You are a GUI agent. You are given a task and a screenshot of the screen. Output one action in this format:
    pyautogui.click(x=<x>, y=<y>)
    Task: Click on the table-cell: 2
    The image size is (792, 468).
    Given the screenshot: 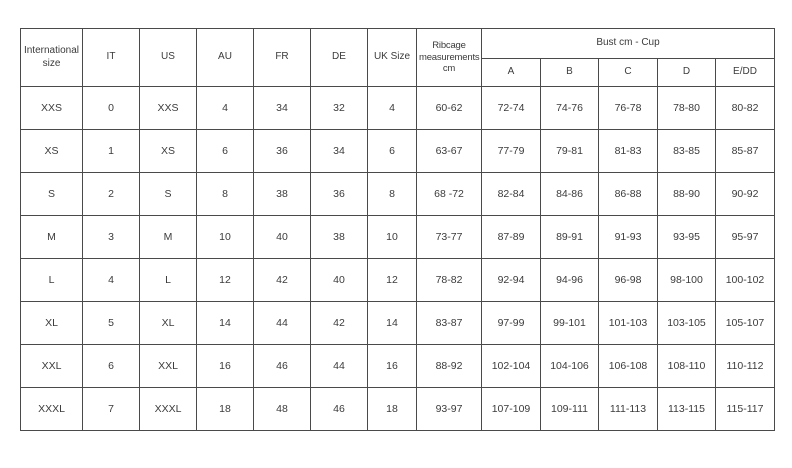 What is the action you would take?
    pyautogui.click(x=111, y=194)
    